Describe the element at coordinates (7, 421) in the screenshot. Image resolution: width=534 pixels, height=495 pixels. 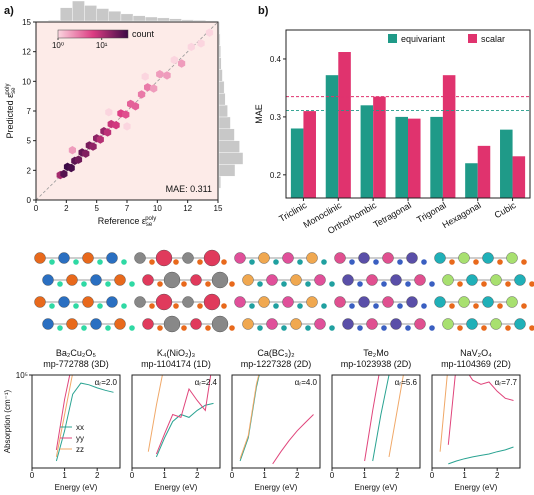
I see `y-axis-label: Absorption (cm⁻¹)` at that location.